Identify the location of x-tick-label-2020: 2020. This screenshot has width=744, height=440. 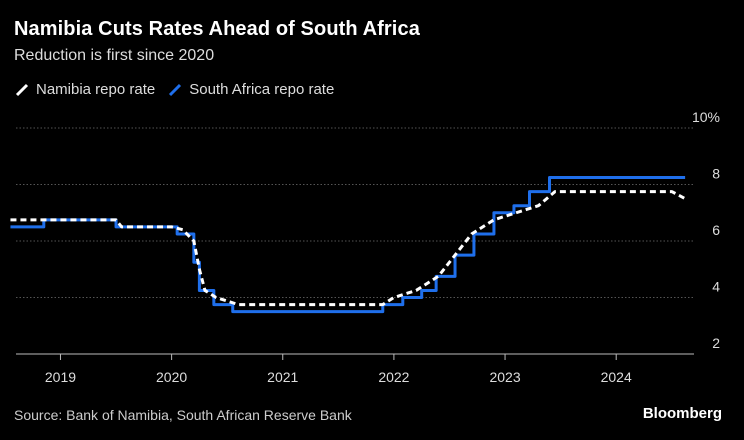
(171, 377).